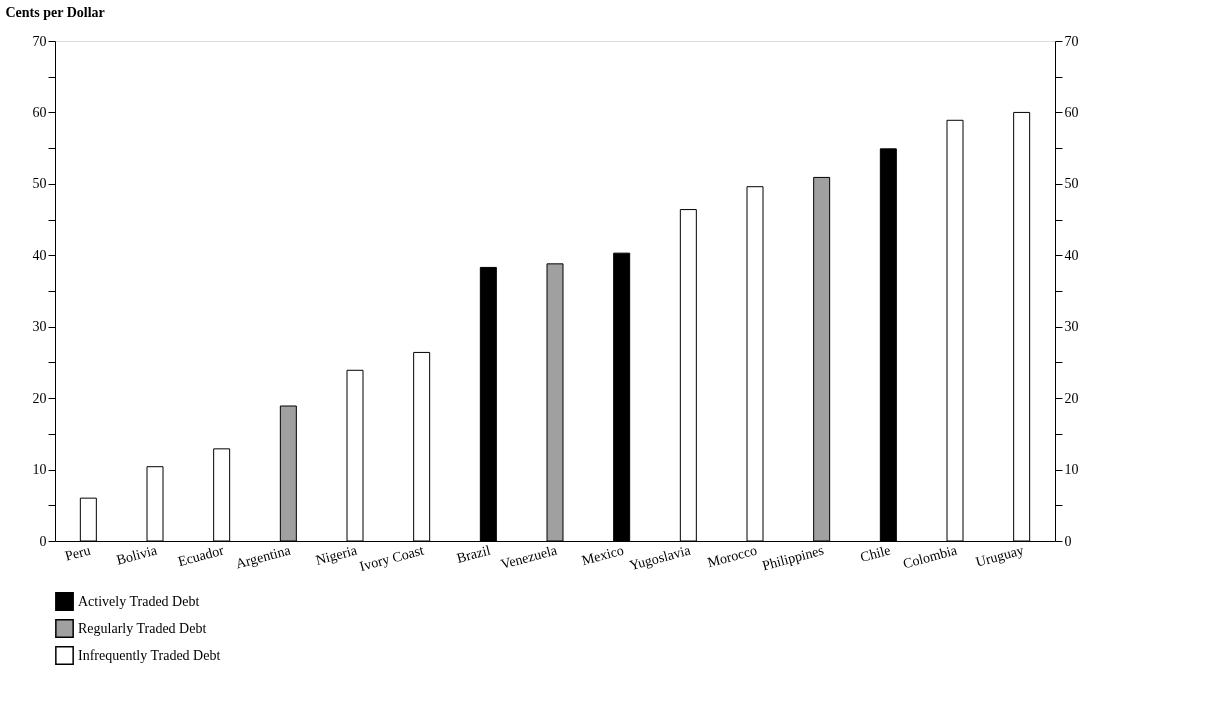 The image size is (1231, 716). What do you see at coordinates (39, 470) in the screenshot?
I see `y-tick-label: 10` at bounding box center [39, 470].